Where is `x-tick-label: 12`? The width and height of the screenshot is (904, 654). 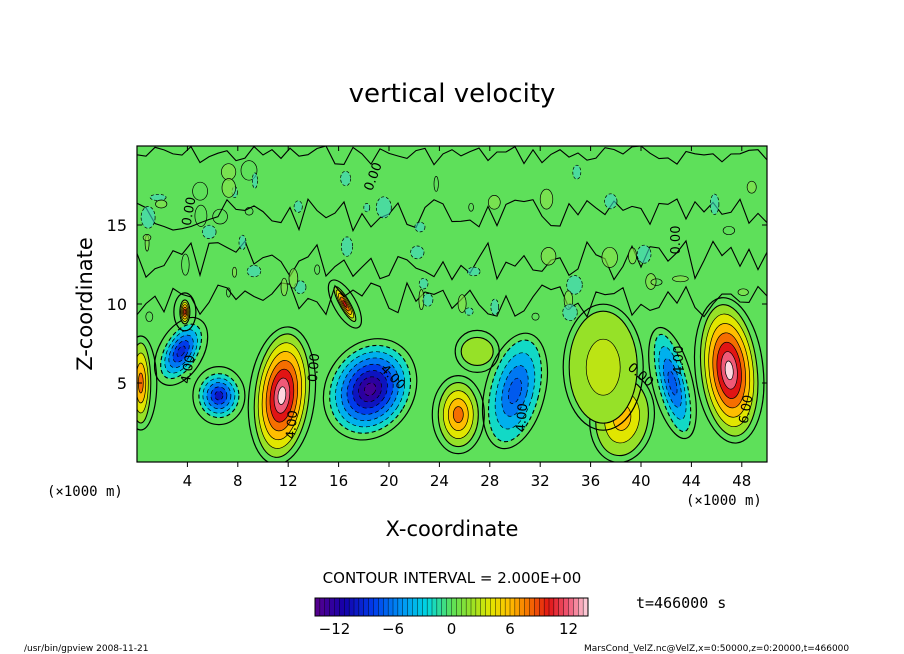 x-tick-label: 12 is located at coordinates (288, 481).